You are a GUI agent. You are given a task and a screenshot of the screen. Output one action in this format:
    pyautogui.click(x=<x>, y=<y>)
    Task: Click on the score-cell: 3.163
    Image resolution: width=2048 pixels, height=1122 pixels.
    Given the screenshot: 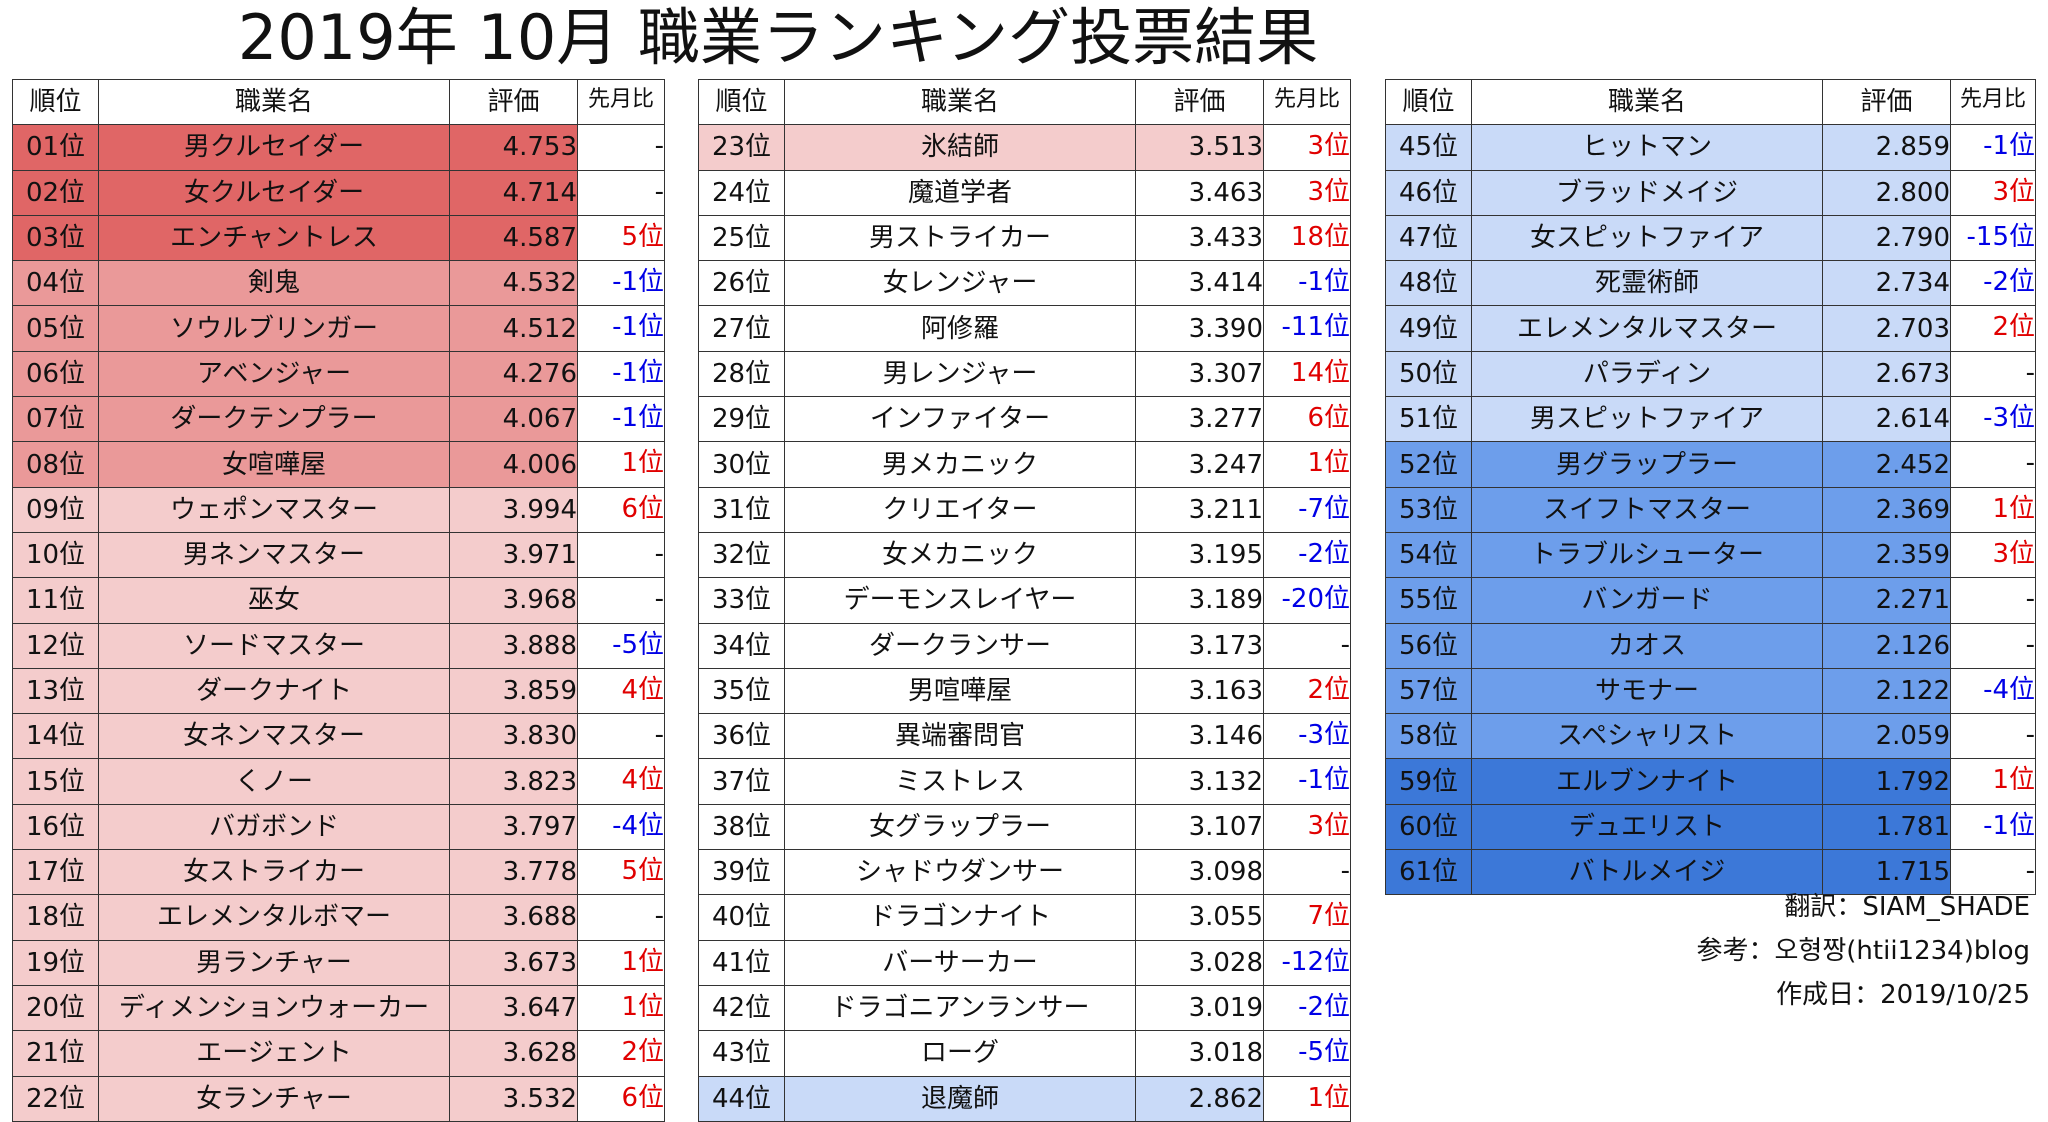 What is the action you would take?
    pyautogui.click(x=1199, y=691)
    